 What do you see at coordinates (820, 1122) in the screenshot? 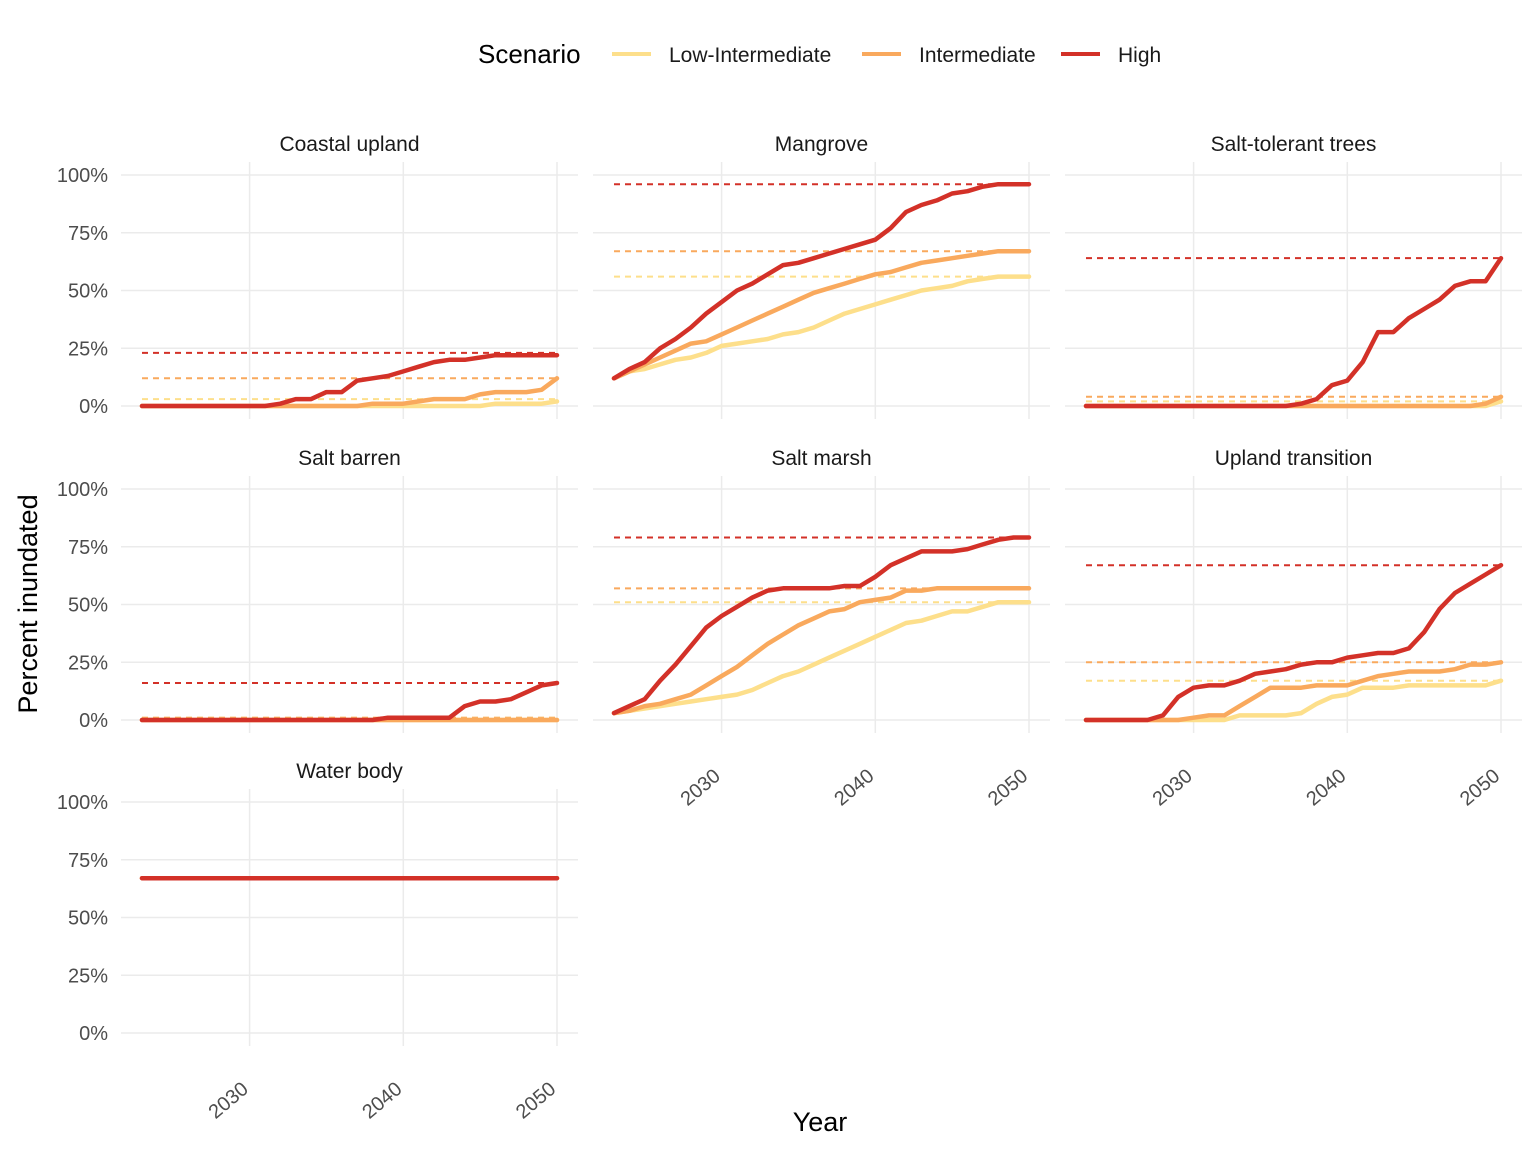
I see `x-axis-title: Year` at bounding box center [820, 1122].